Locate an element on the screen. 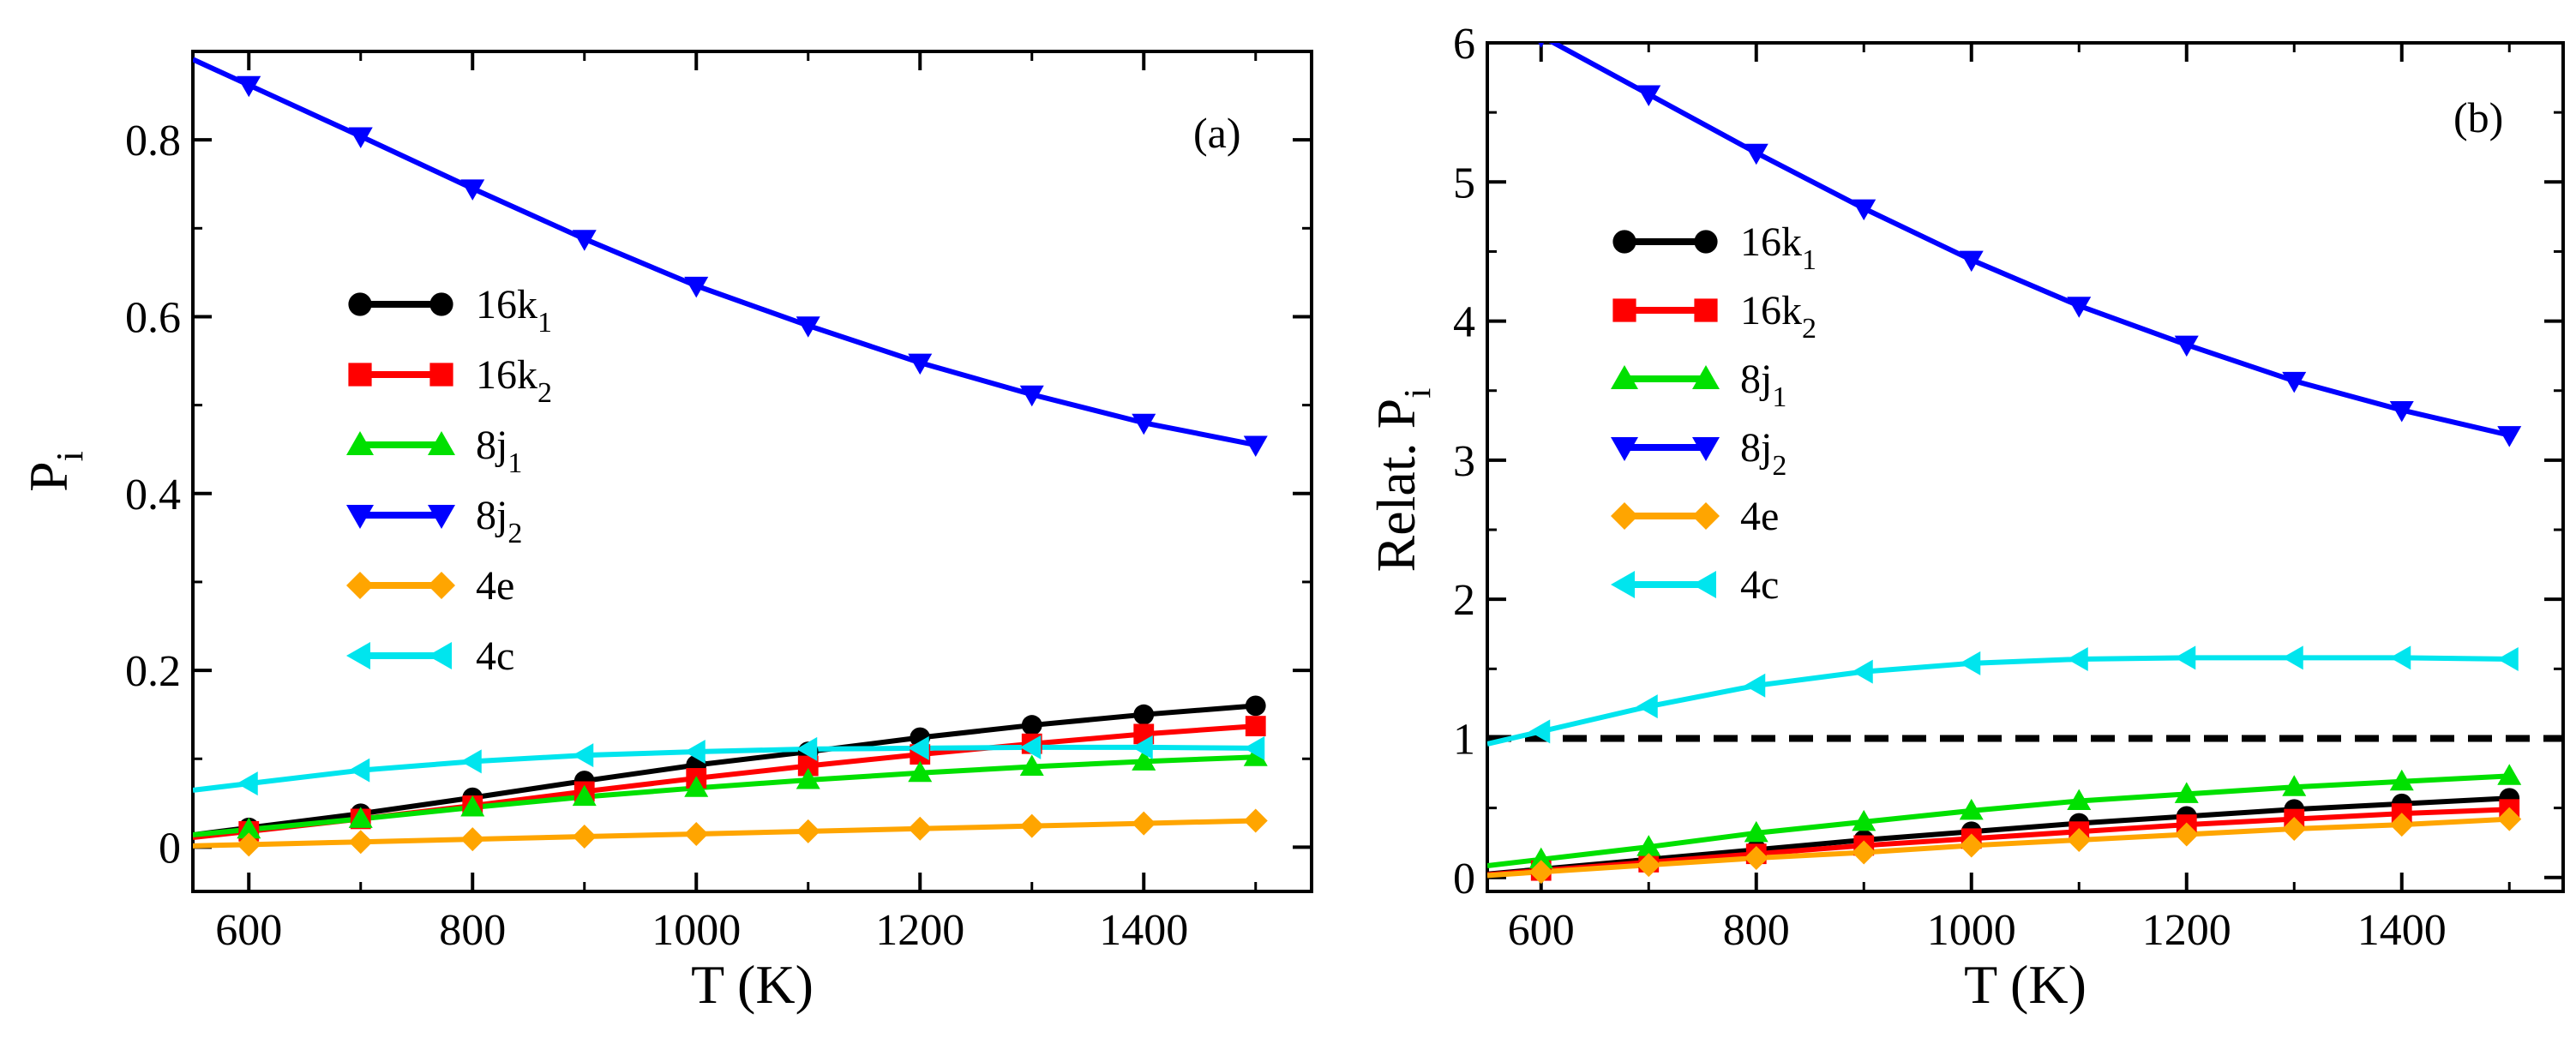  legend-label-main: 16k is located at coordinates (1771, 242).